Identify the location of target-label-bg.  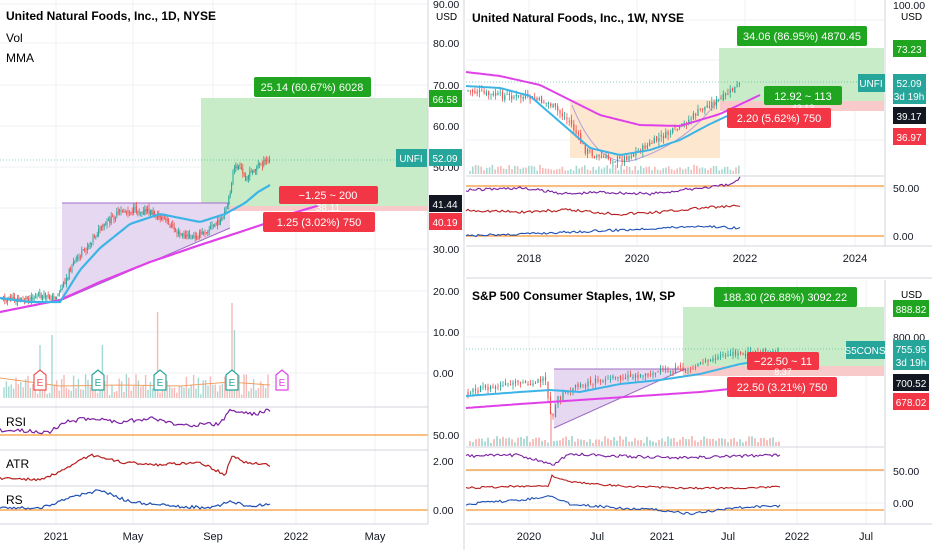
(802, 36).